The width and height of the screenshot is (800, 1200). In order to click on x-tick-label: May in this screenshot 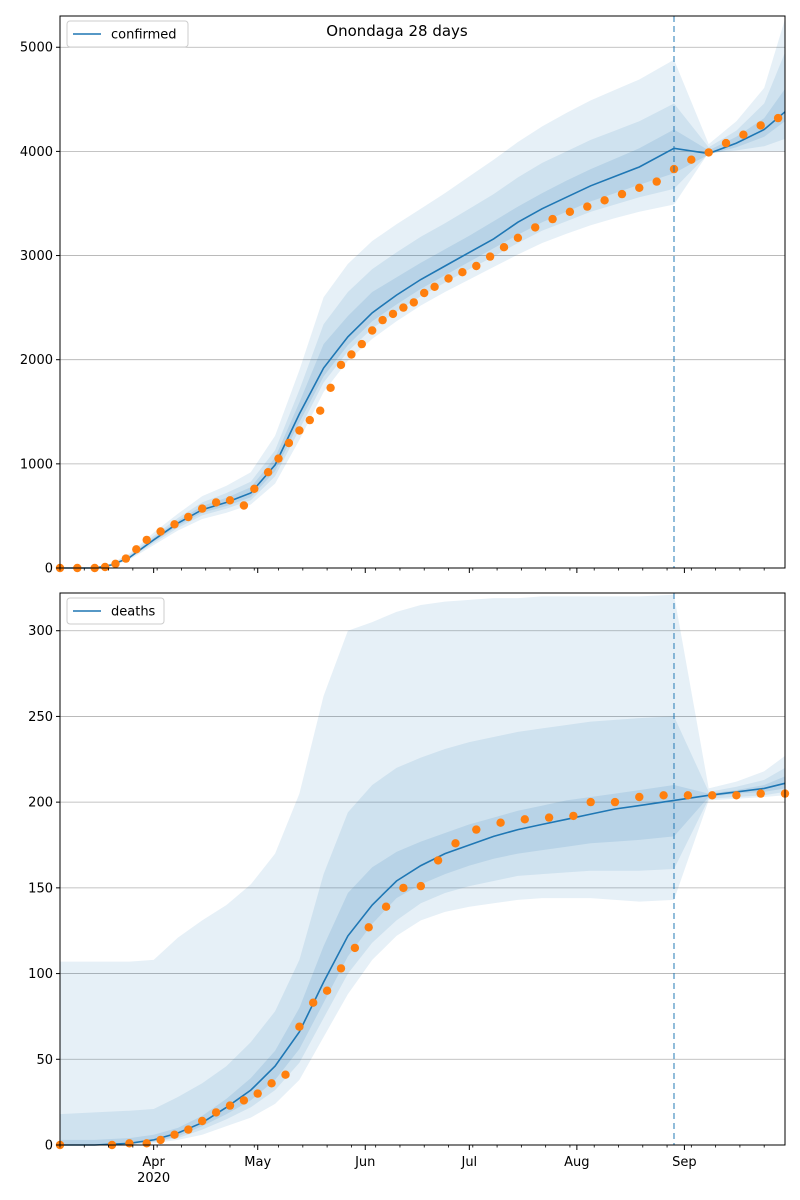, I will do `click(257, 1162)`.